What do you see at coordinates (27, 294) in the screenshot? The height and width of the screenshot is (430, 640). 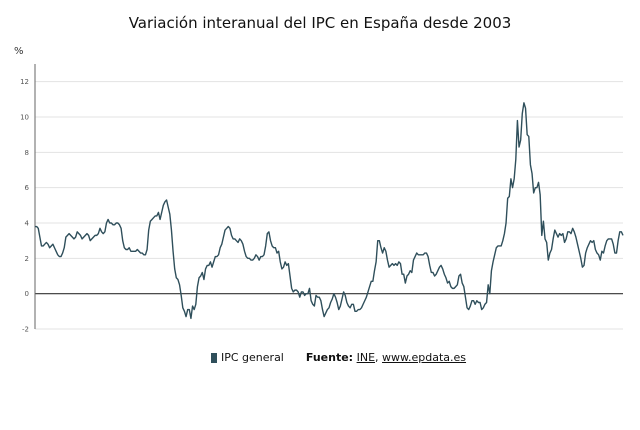 I see `y-tick-label-0: 0` at bounding box center [27, 294].